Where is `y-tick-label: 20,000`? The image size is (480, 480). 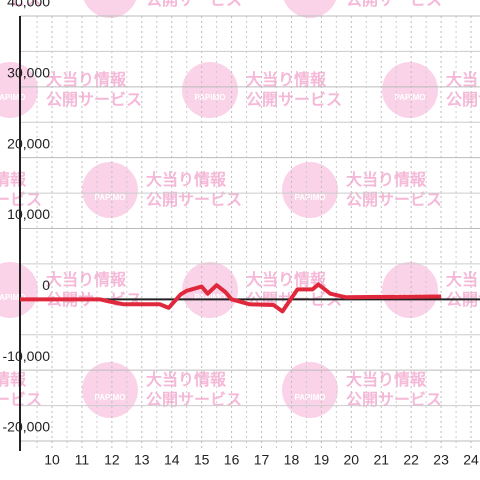 y-tick-label: 20,000 is located at coordinates (28, 143).